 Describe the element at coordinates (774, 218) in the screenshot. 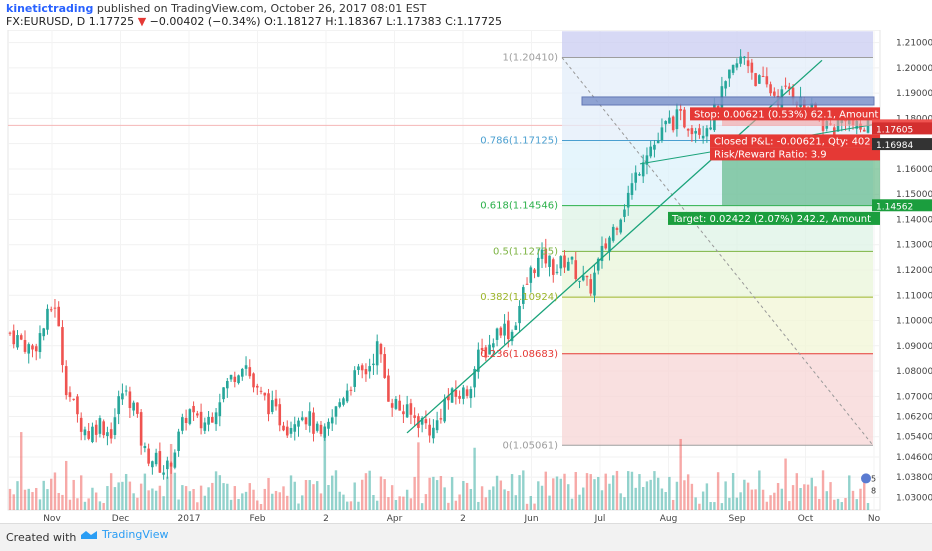

I see `target-label-bg` at that location.